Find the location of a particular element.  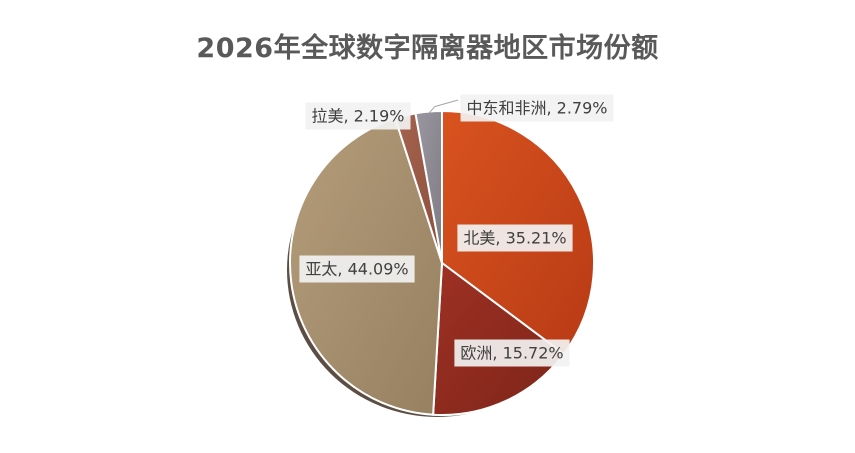

data-label-box-europe is located at coordinates (512, 353).